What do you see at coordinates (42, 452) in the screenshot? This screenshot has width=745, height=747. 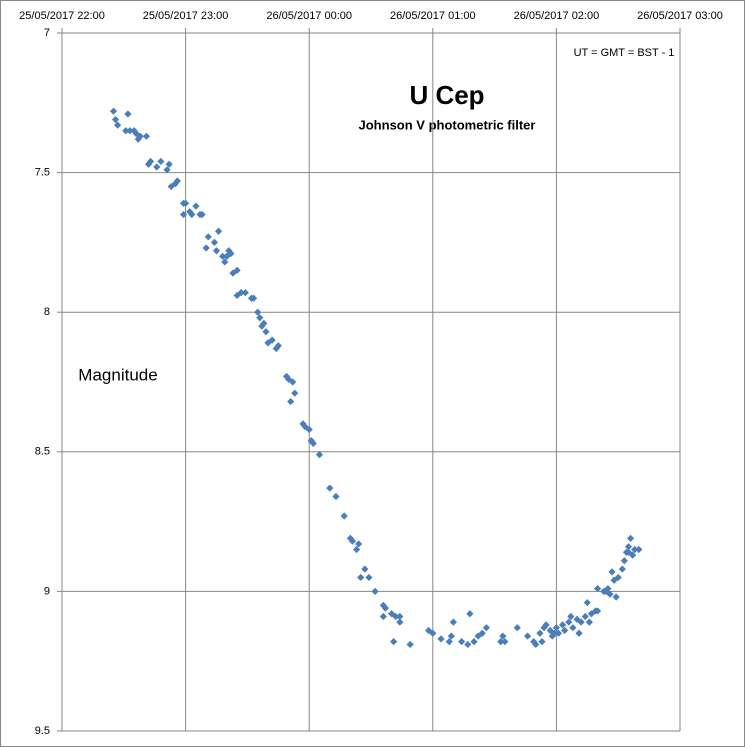 I see `y-tick-label: 8.5` at bounding box center [42, 452].